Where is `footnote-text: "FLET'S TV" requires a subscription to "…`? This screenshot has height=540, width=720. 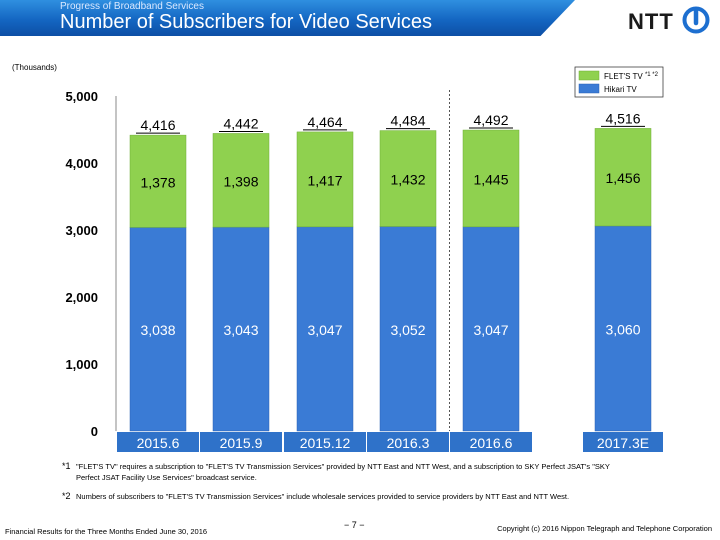 footnote-text: "FLET'S TV" requires a subscription to "… is located at coordinates (343, 472).